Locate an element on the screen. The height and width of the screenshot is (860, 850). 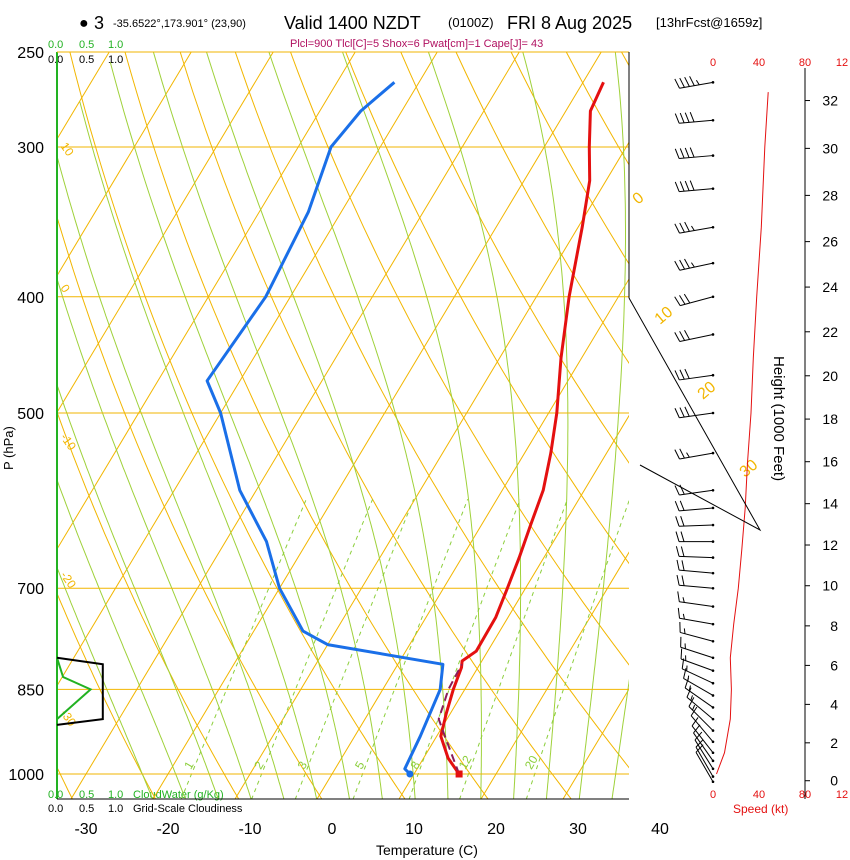
height-tick-label: 14 is located at coordinates (830, 504).